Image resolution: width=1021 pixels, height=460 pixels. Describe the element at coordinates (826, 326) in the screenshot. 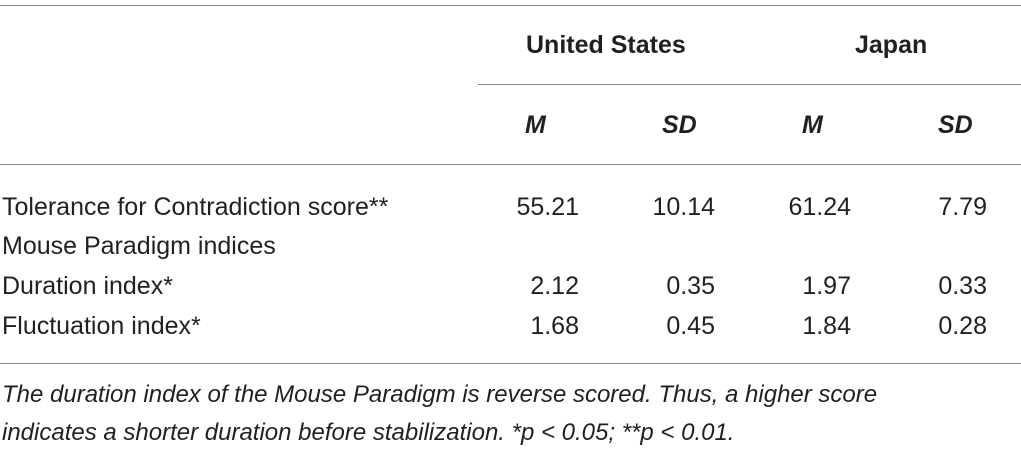

I see `cell-jp-m: 1.84` at that location.